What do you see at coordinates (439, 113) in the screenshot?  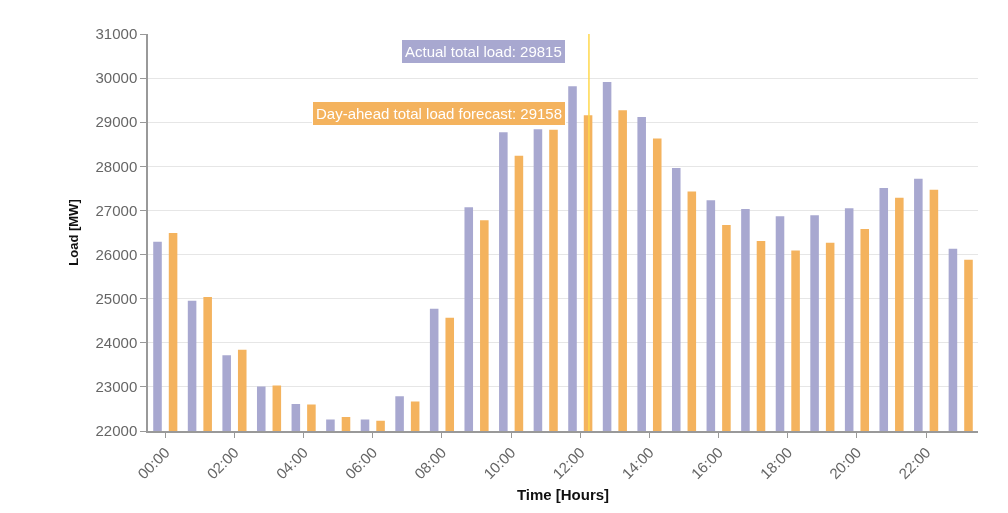 I see `annotation: Day-ahead total load forecast: 29158` at bounding box center [439, 113].